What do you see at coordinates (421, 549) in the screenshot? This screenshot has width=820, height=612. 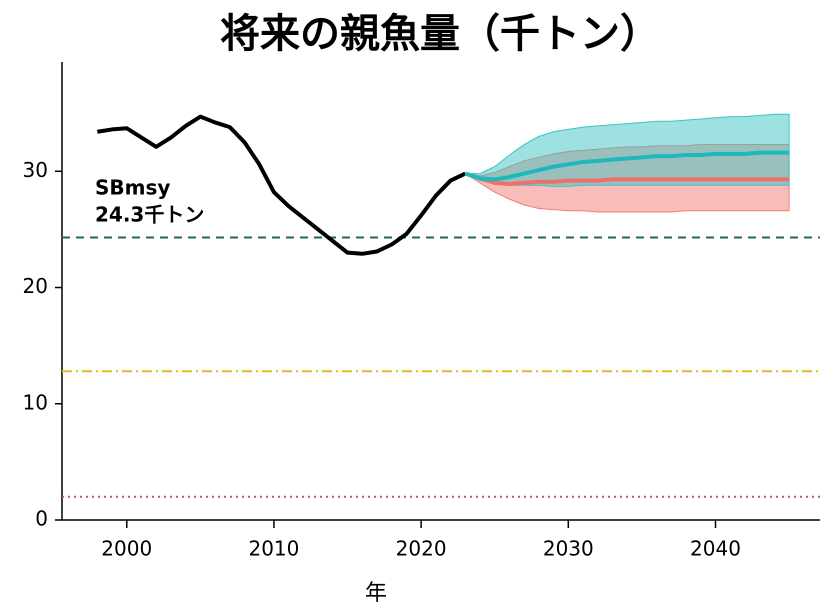 I see `x-tick-label: 2020` at bounding box center [421, 549].